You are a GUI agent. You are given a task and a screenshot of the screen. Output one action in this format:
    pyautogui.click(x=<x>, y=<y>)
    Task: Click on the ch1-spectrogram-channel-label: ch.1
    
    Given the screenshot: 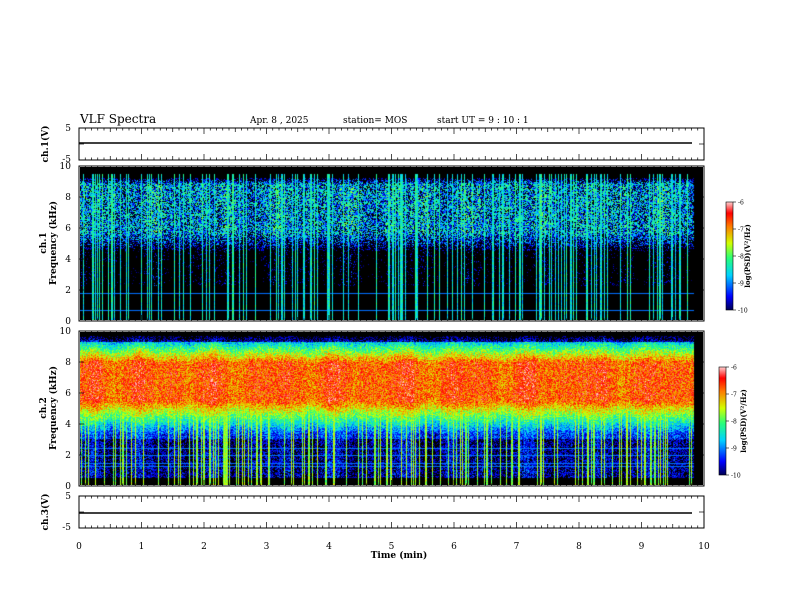 What is the action you would take?
    pyautogui.click(x=44, y=242)
    